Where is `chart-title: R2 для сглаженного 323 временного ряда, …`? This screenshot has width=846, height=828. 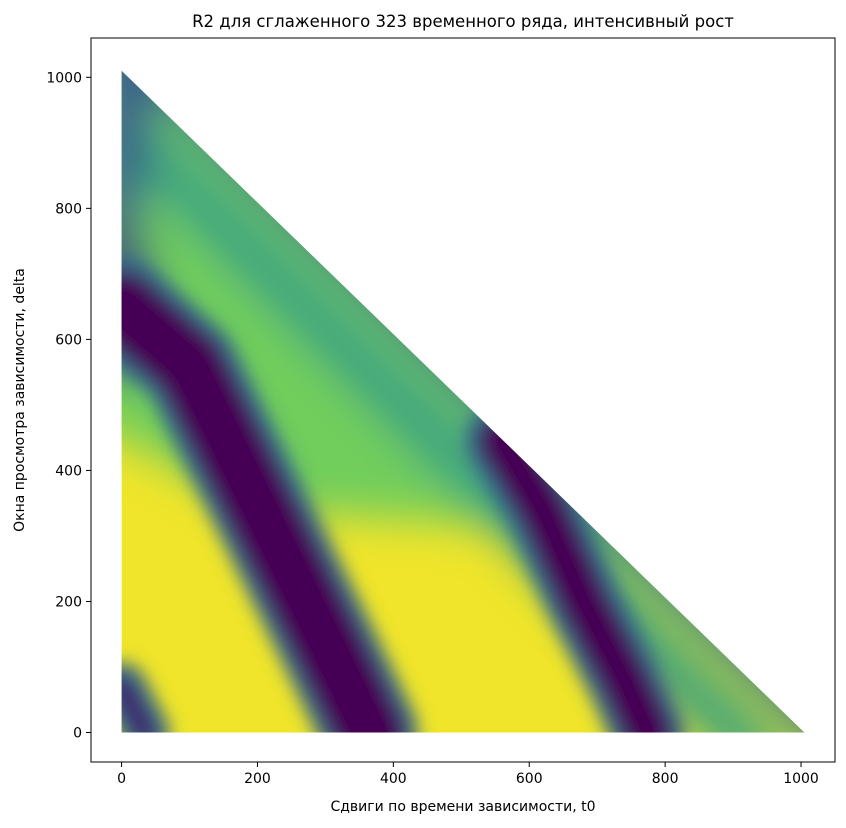 chart-title: R2 для сглаженного 323 временного ряда, … is located at coordinates (463, 21).